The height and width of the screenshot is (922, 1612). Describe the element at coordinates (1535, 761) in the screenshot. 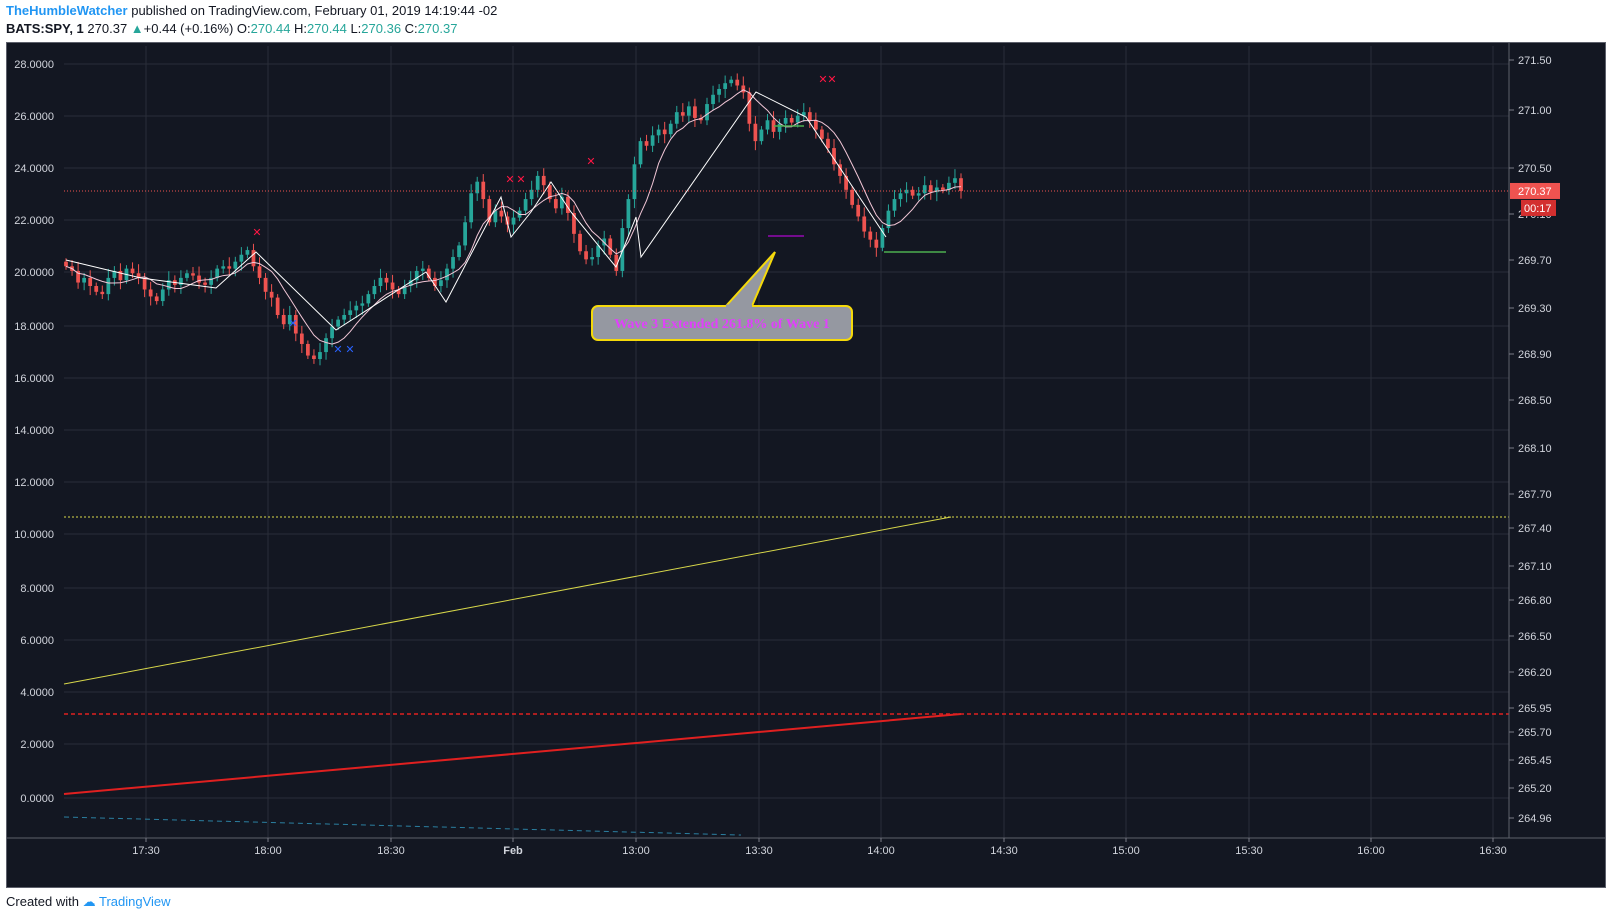

I see `right-axis-label: 265.45` at that location.